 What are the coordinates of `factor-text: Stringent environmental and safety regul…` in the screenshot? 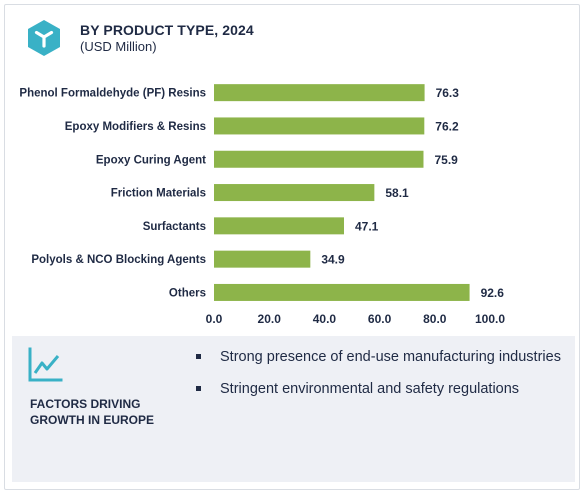 It's located at (370, 389).